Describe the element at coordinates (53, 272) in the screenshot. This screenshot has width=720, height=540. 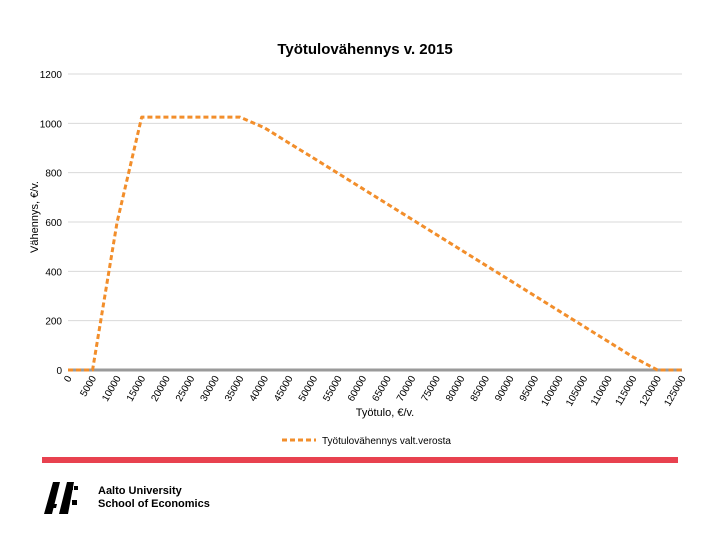
I see `y-tick-label: 400` at that location.